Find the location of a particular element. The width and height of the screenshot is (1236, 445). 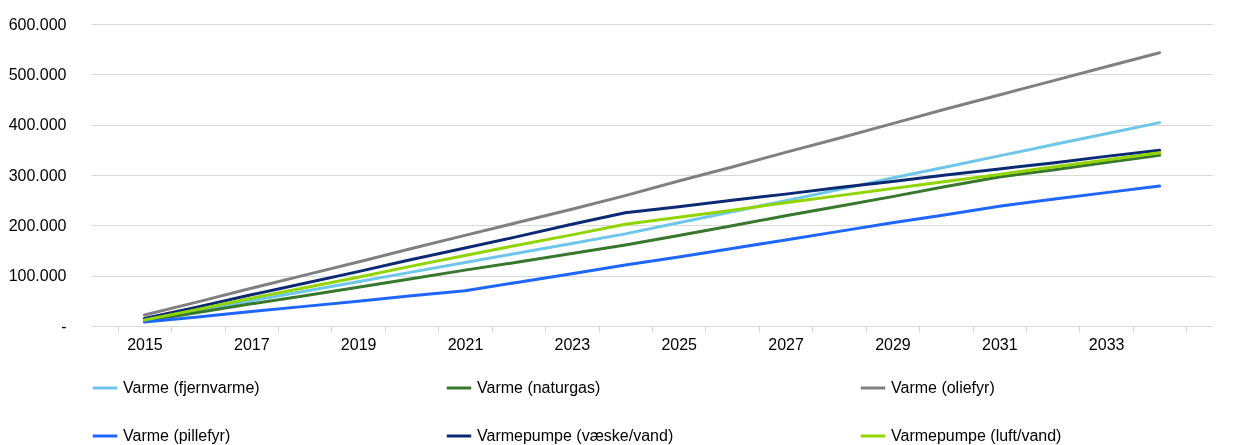

legend-label: Varmepumpe (væske/vand) is located at coordinates (575, 435).